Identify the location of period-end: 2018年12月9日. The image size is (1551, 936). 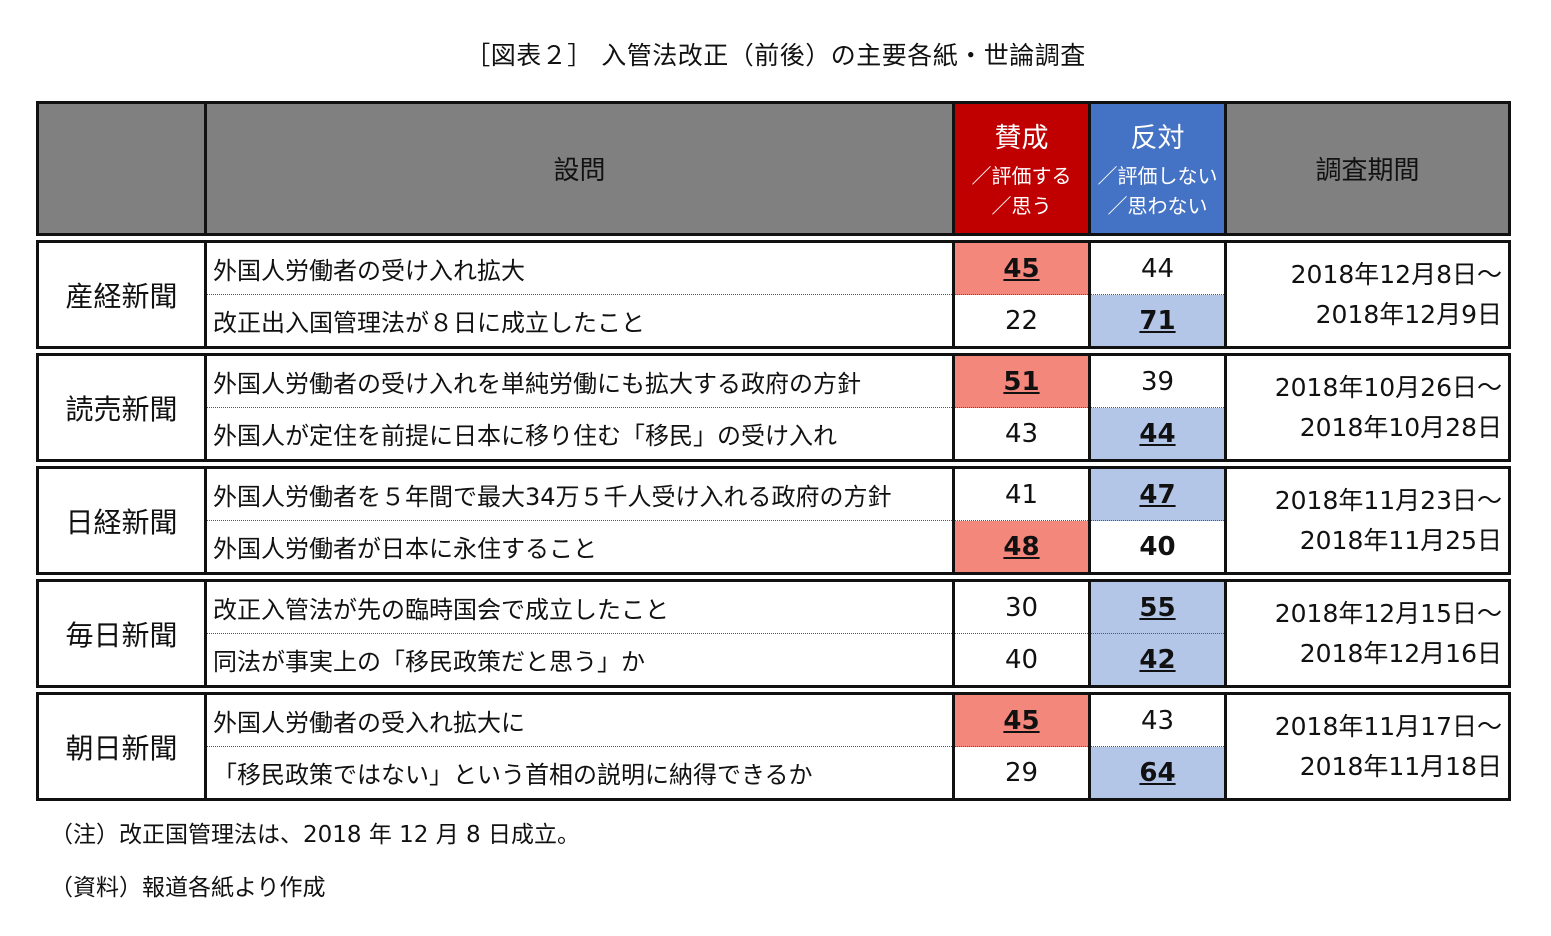
(1408, 314).